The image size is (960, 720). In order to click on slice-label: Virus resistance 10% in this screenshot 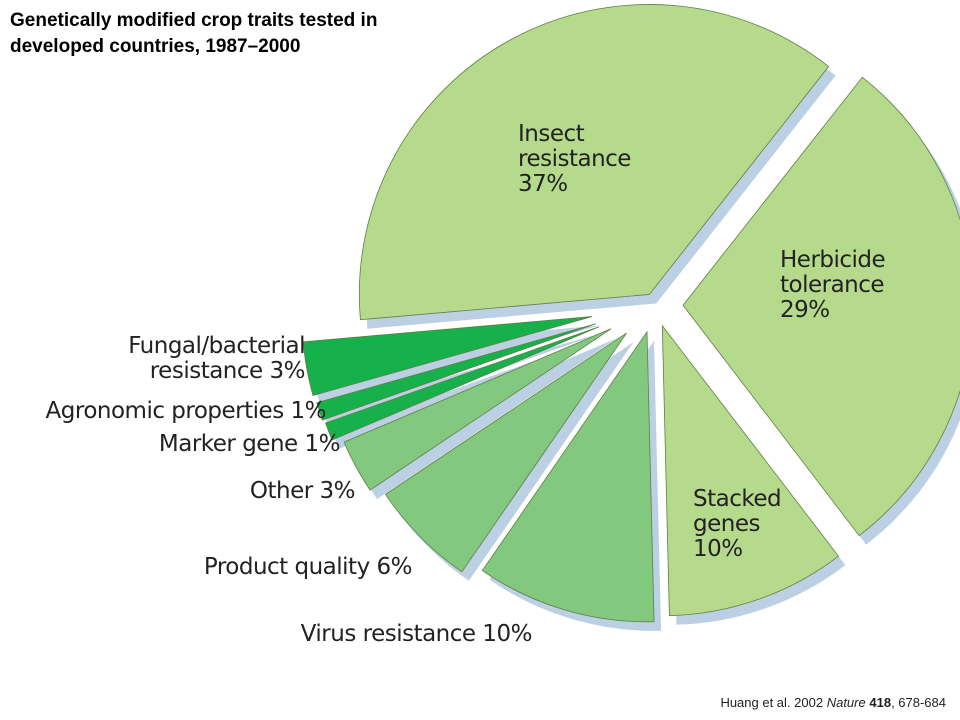, I will do `click(381, 634)`.